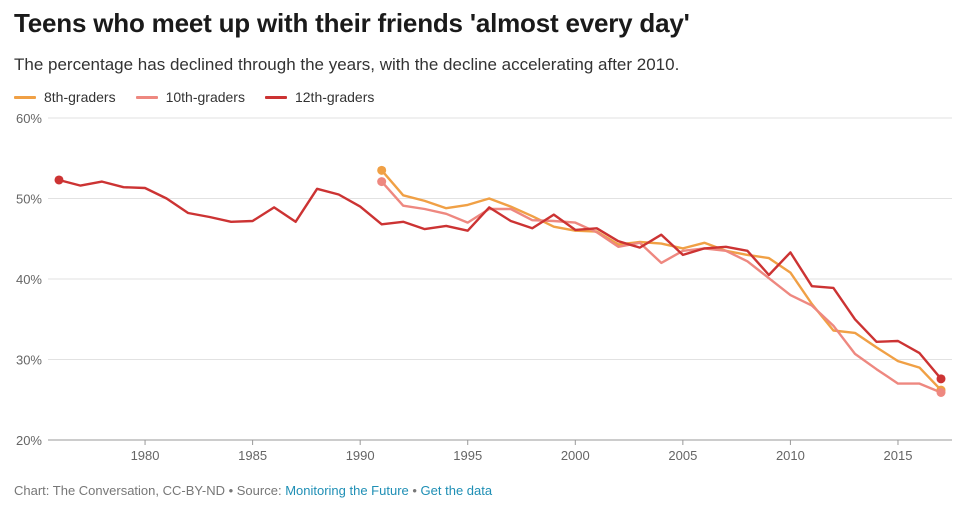 Image resolution: width=968 pixels, height=514 pixels. I want to click on y-tick-label: 40%, so click(29, 279).